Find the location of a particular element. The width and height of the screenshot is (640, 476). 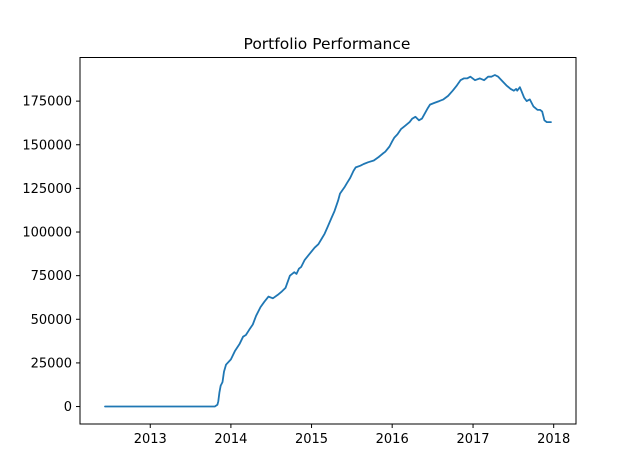

x-tick-label: 2014 is located at coordinates (230, 439).